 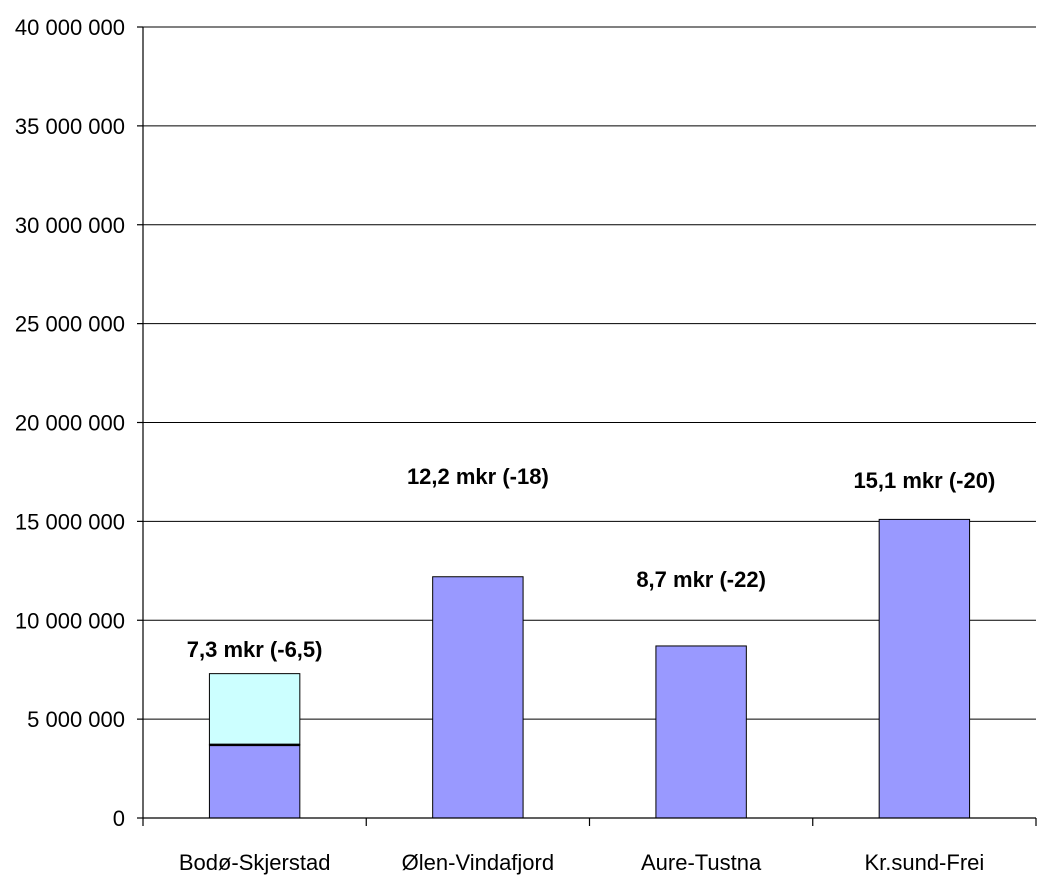 I want to click on x-category-label: Kr.sund-Frei, so click(x=924, y=862).